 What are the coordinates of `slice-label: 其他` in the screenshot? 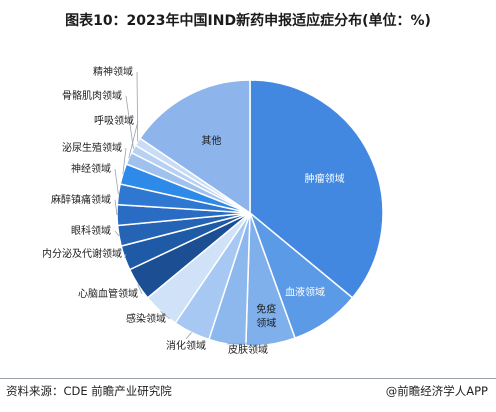 It's located at (211, 140).